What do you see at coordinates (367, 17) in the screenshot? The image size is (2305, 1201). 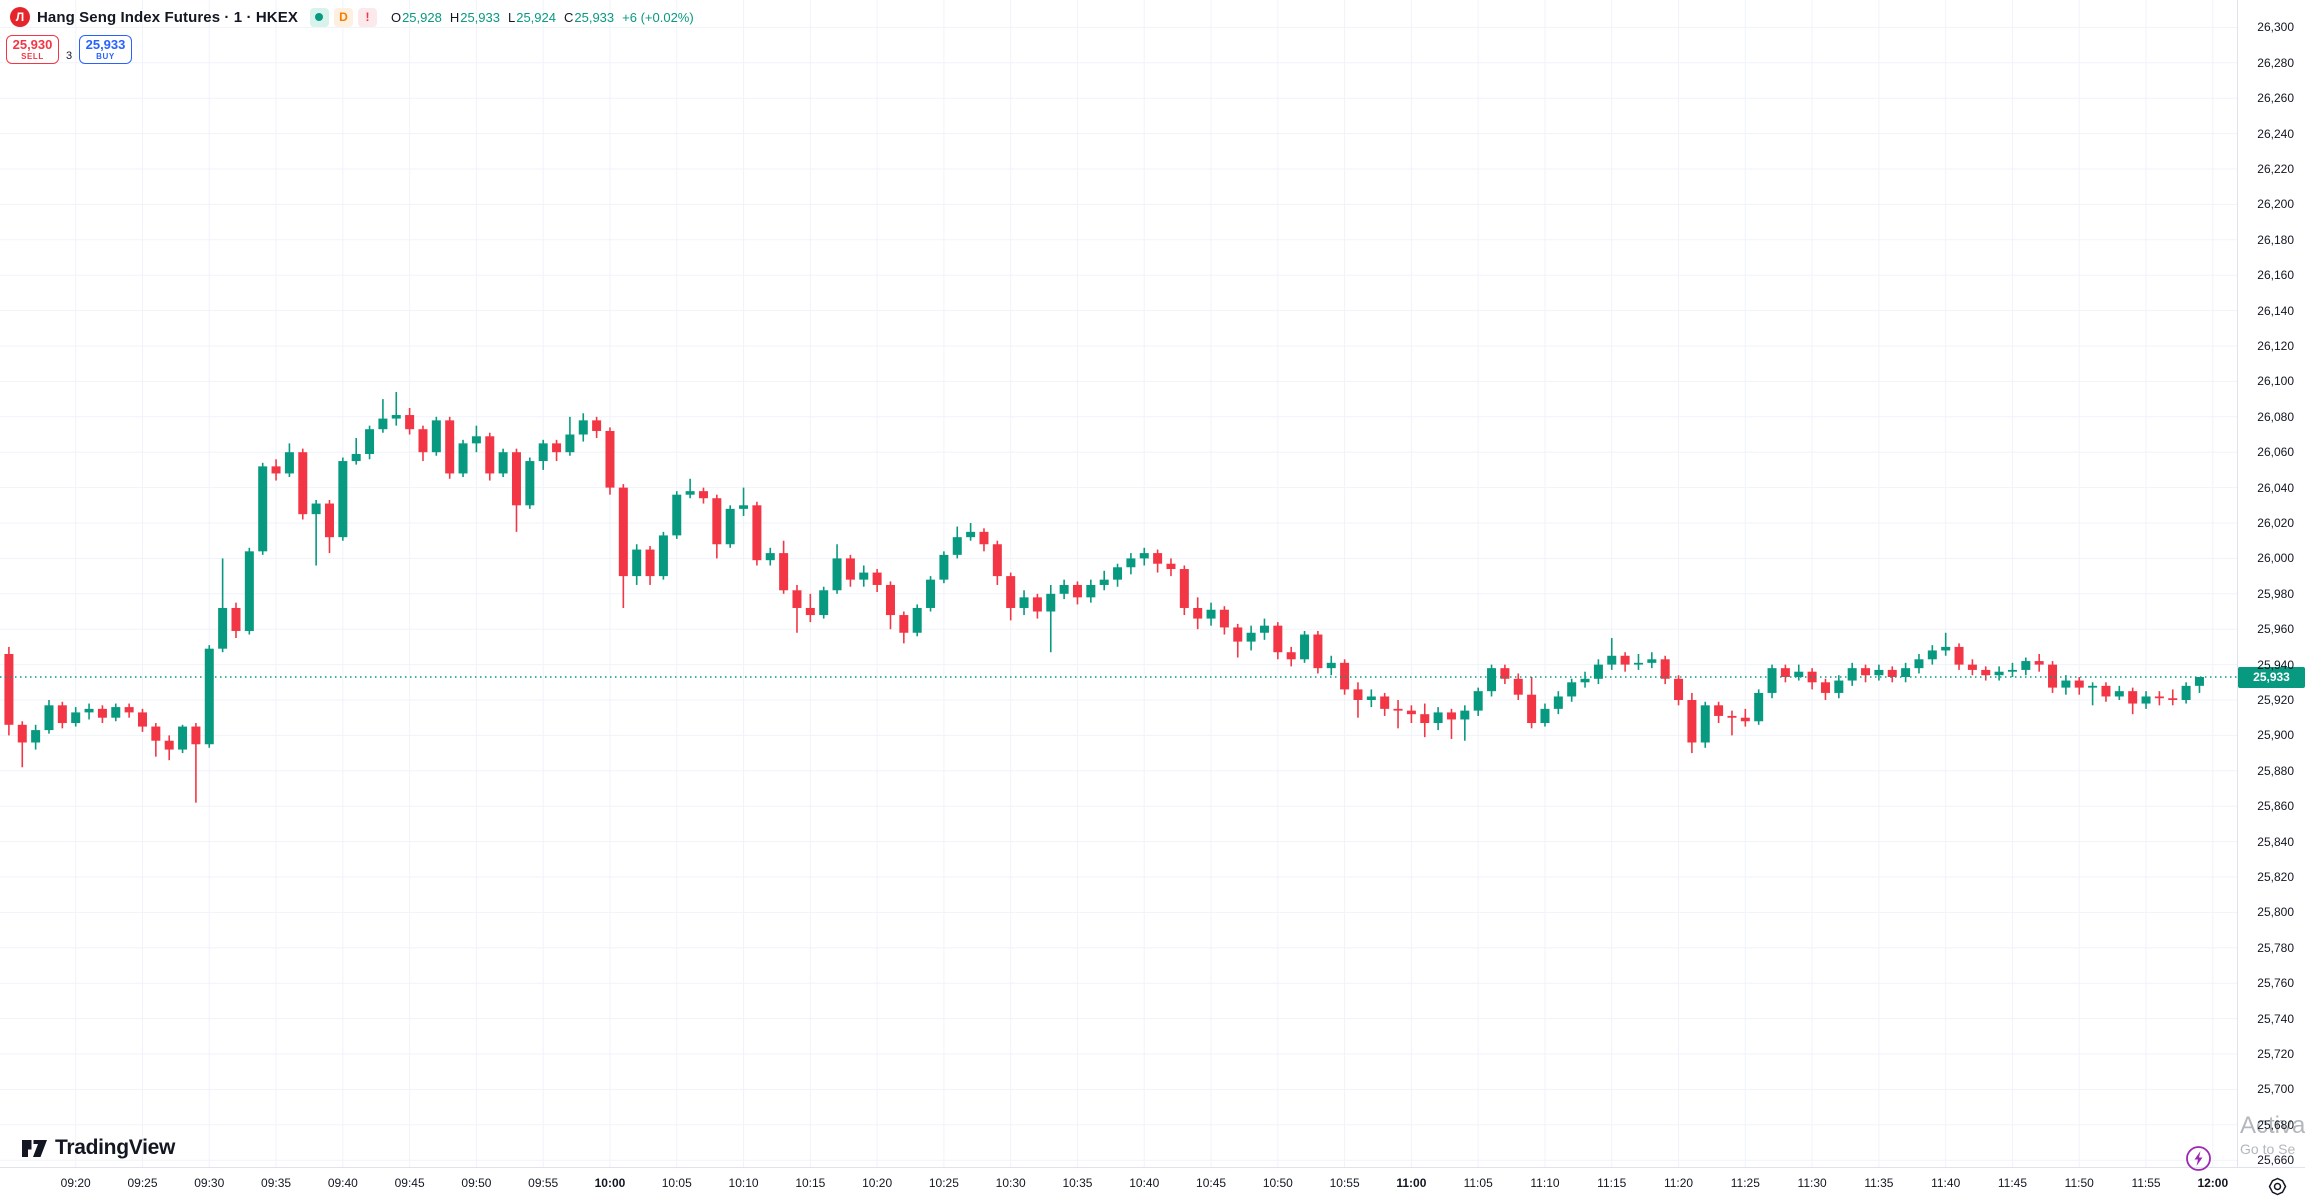 I see `alert-badge: !` at bounding box center [367, 17].